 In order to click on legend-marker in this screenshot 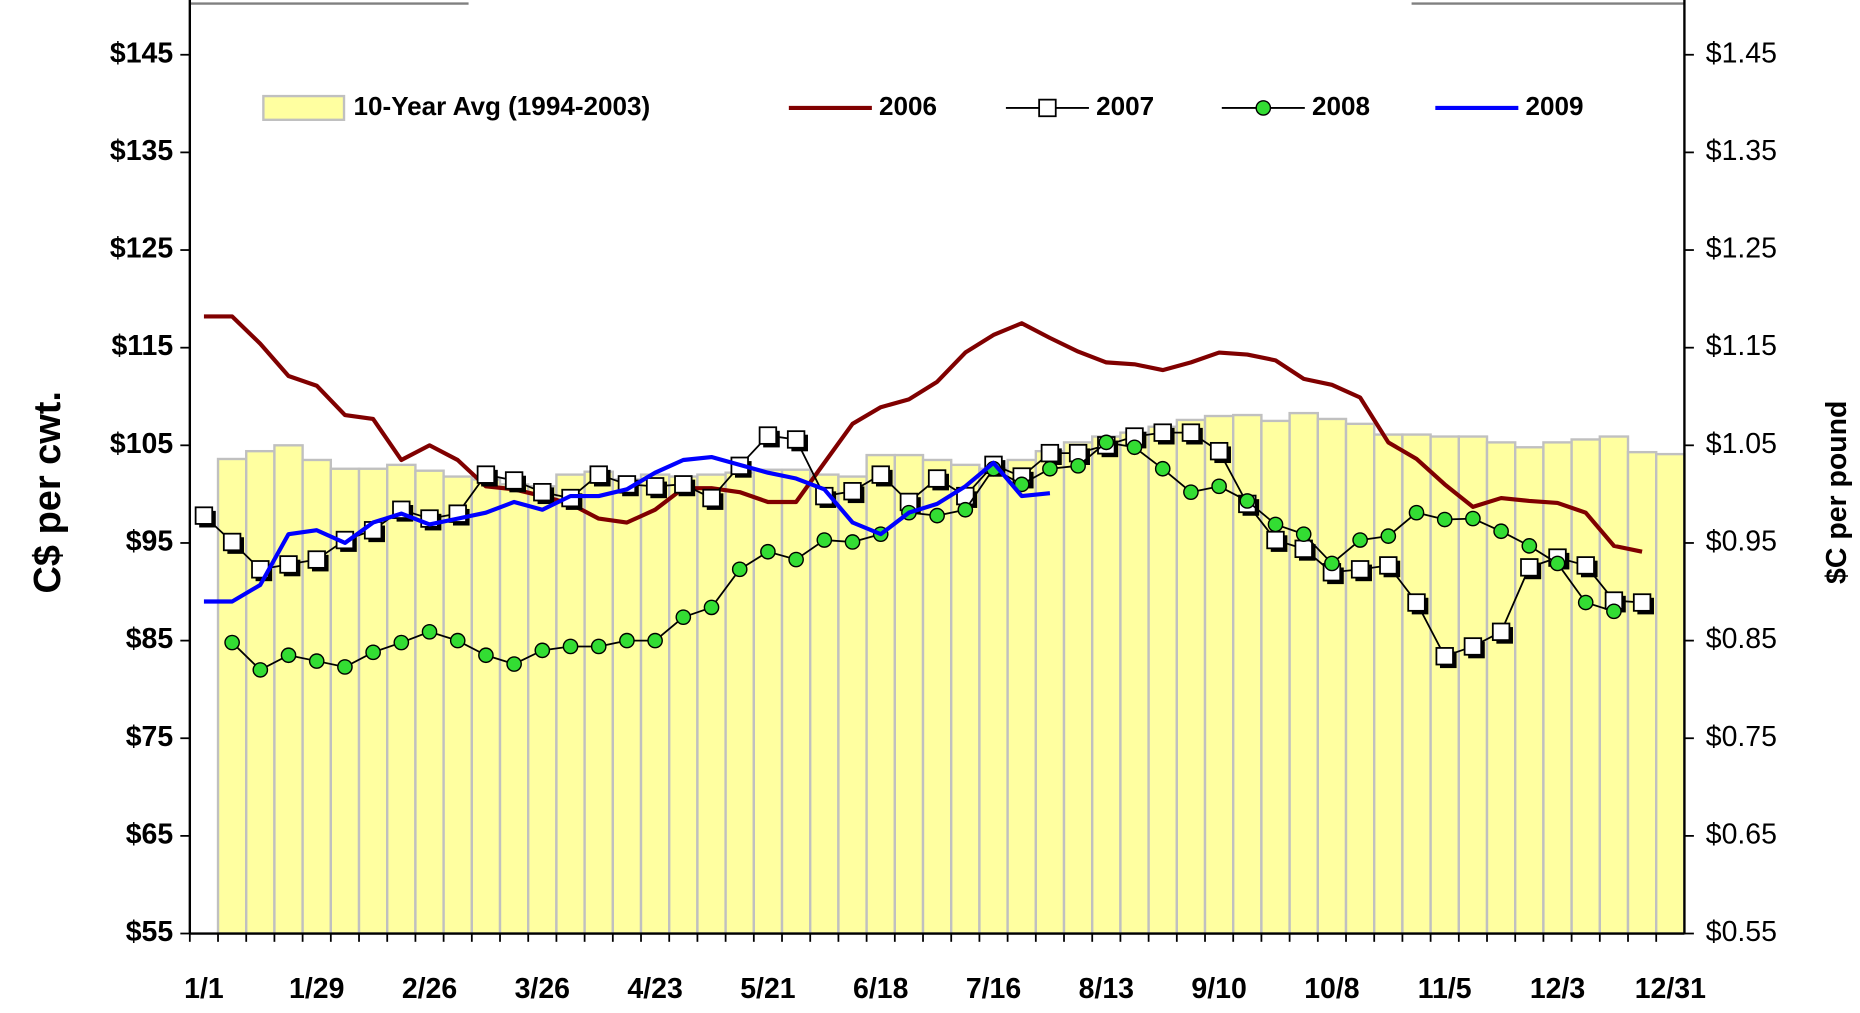, I will do `click(1263, 108)`.